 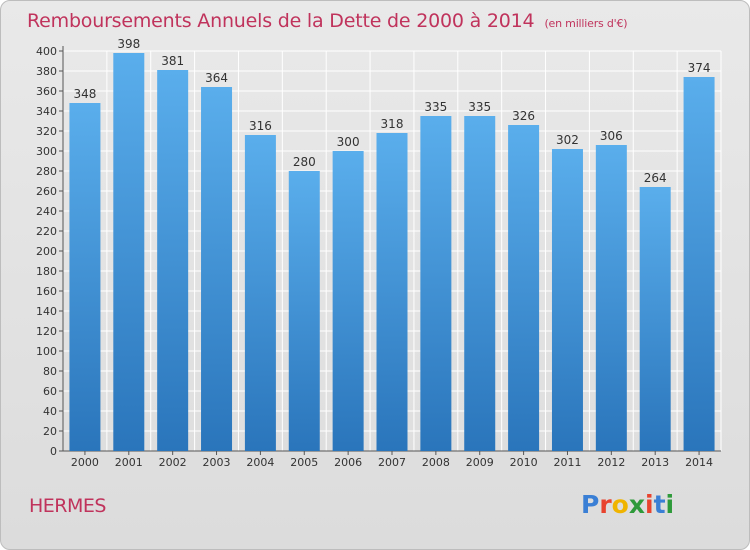 I want to click on x-tick-label: 2005, so click(x=304, y=462).